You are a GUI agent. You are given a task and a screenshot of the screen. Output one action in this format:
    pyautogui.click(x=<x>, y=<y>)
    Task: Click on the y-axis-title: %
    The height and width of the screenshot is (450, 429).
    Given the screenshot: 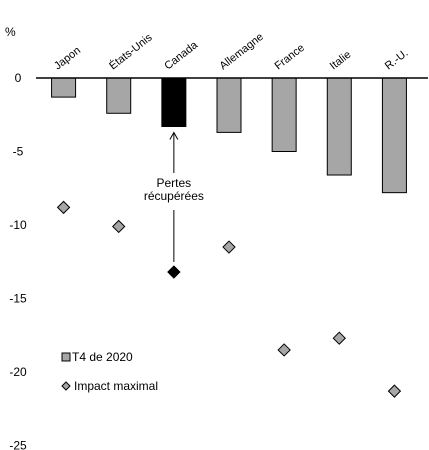 What is the action you would take?
    pyautogui.click(x=10, y=32)
    